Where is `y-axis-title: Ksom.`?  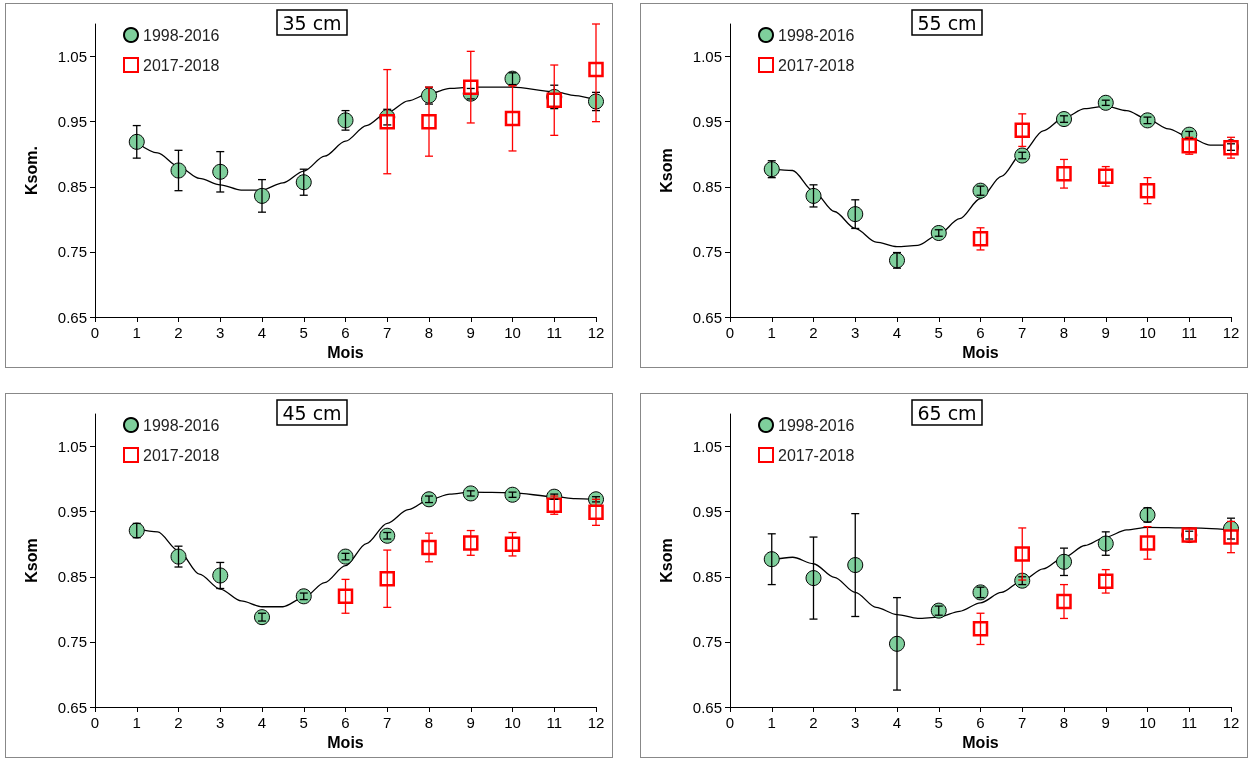
y-axis-title: Ksom. is located at coordinates (31, 170).